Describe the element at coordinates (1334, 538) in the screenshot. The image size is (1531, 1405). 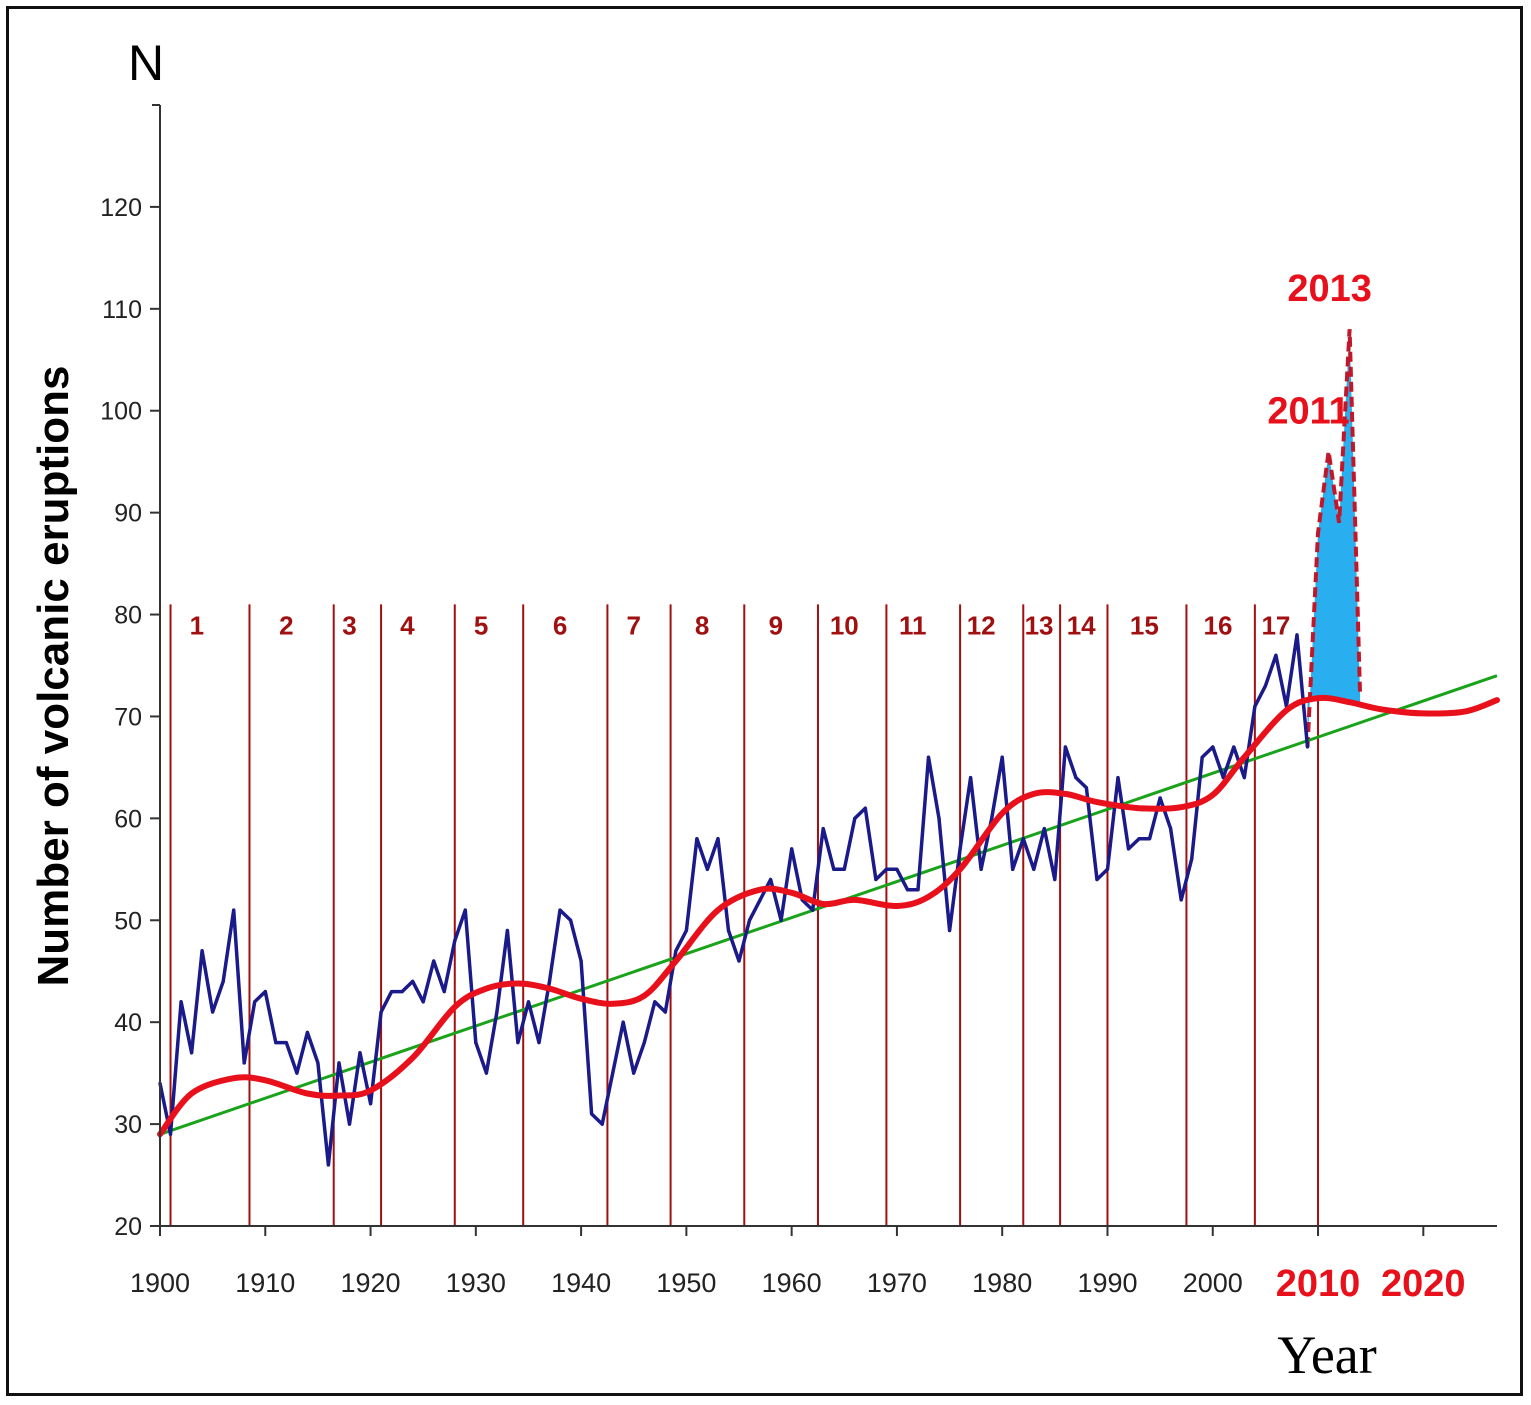
I see `projection-outline` at that location.